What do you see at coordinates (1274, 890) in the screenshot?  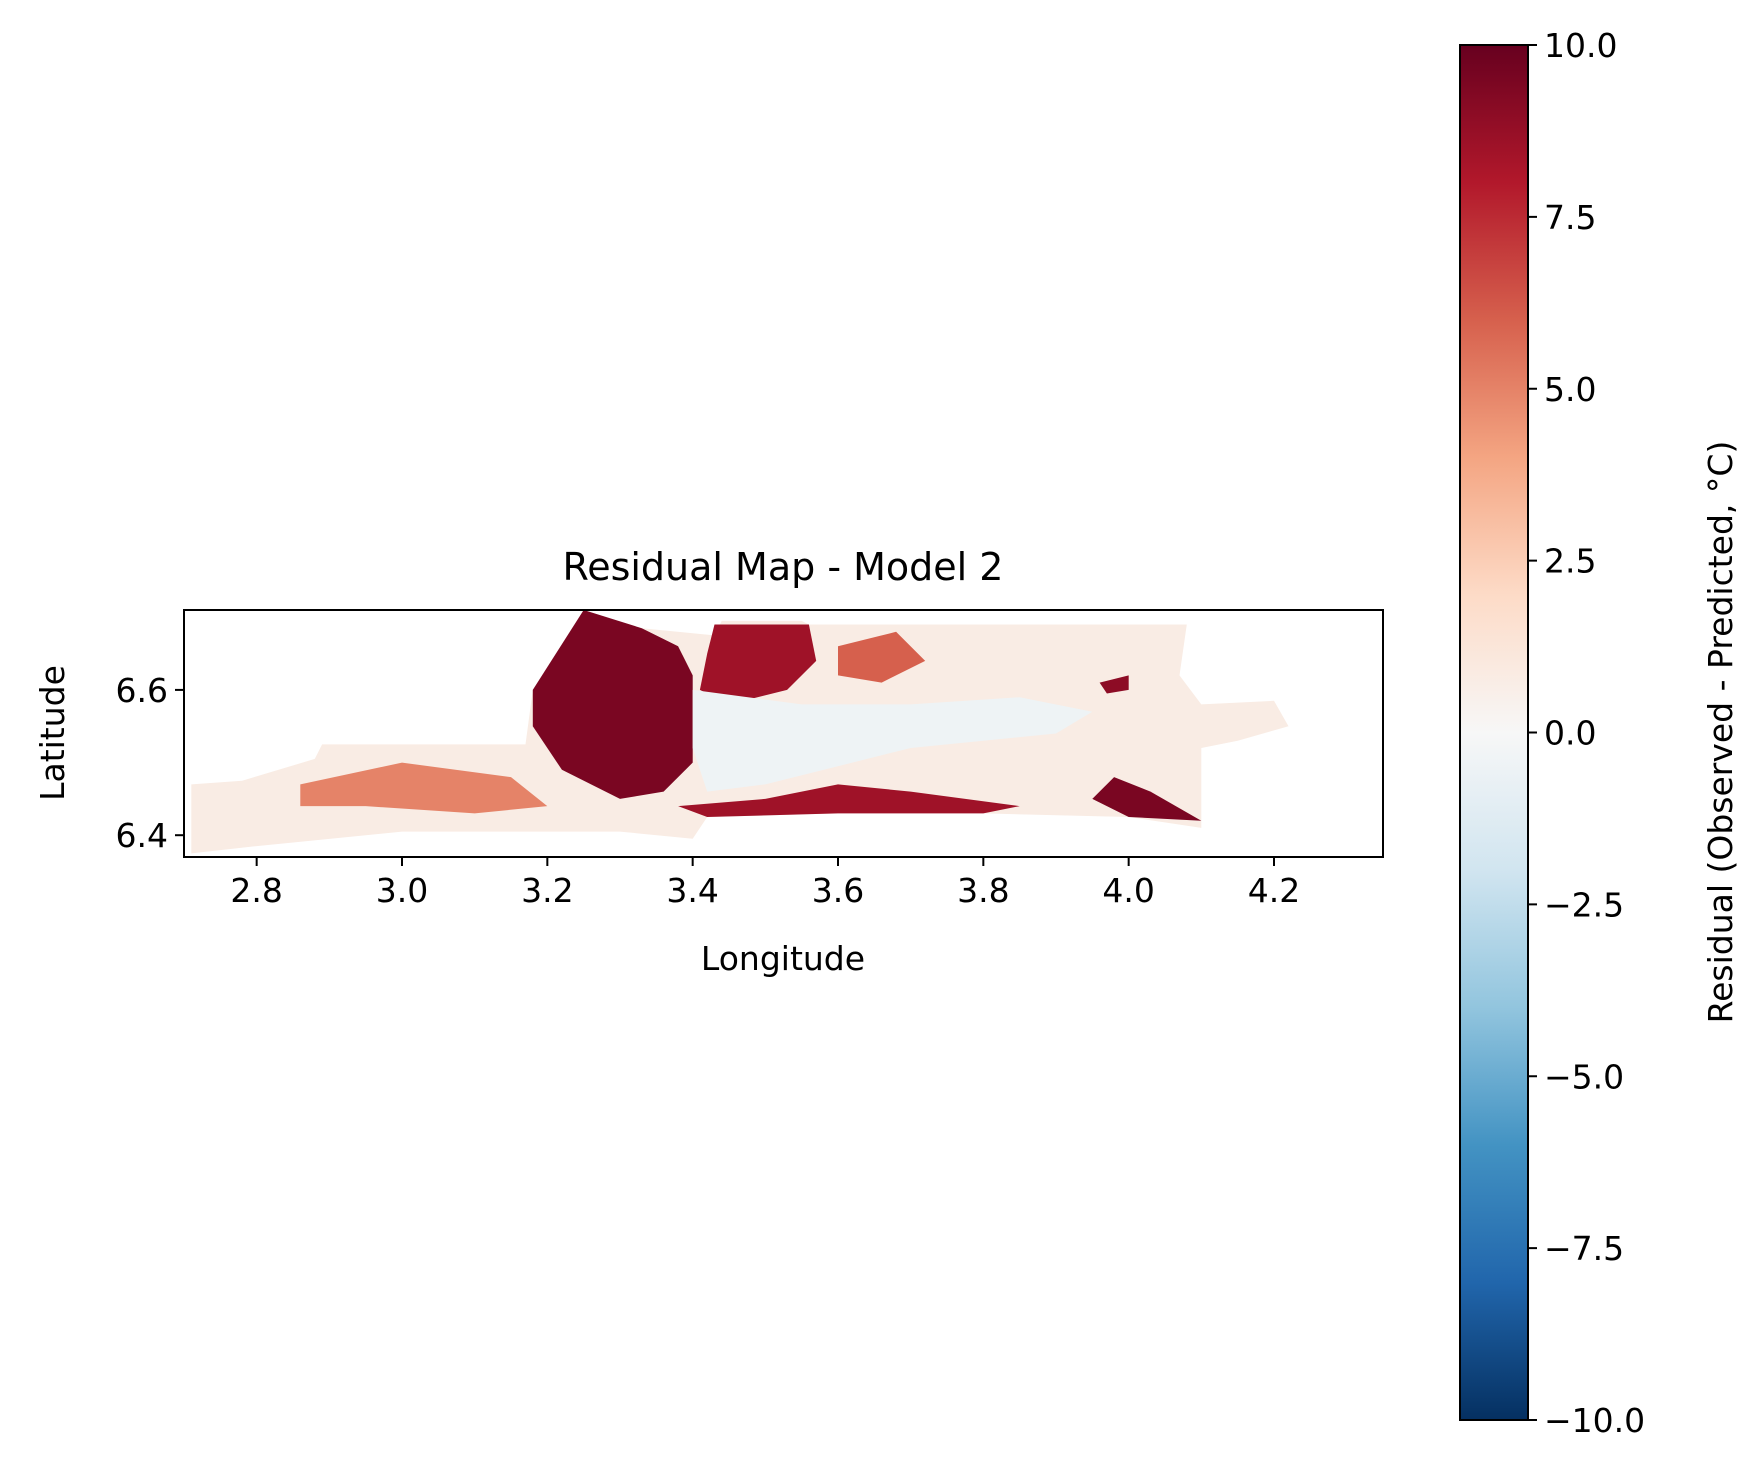 I see `x-tick-label: 4.2` at bounding box center [1274, 890].